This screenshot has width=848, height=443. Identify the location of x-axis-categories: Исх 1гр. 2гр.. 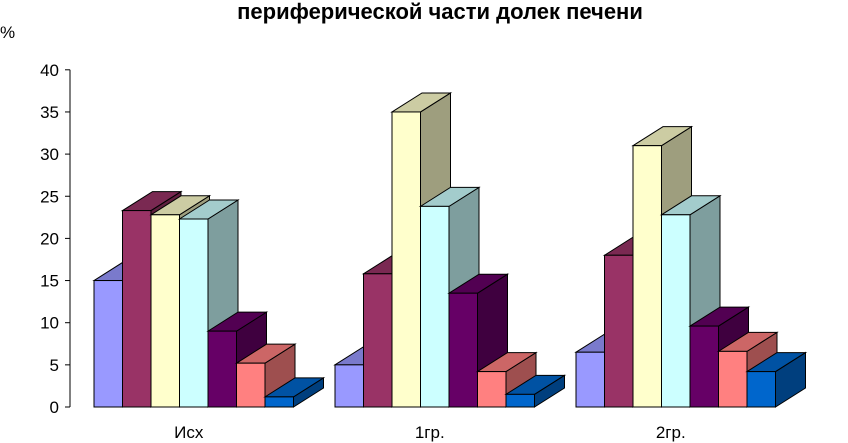
(430, 432).